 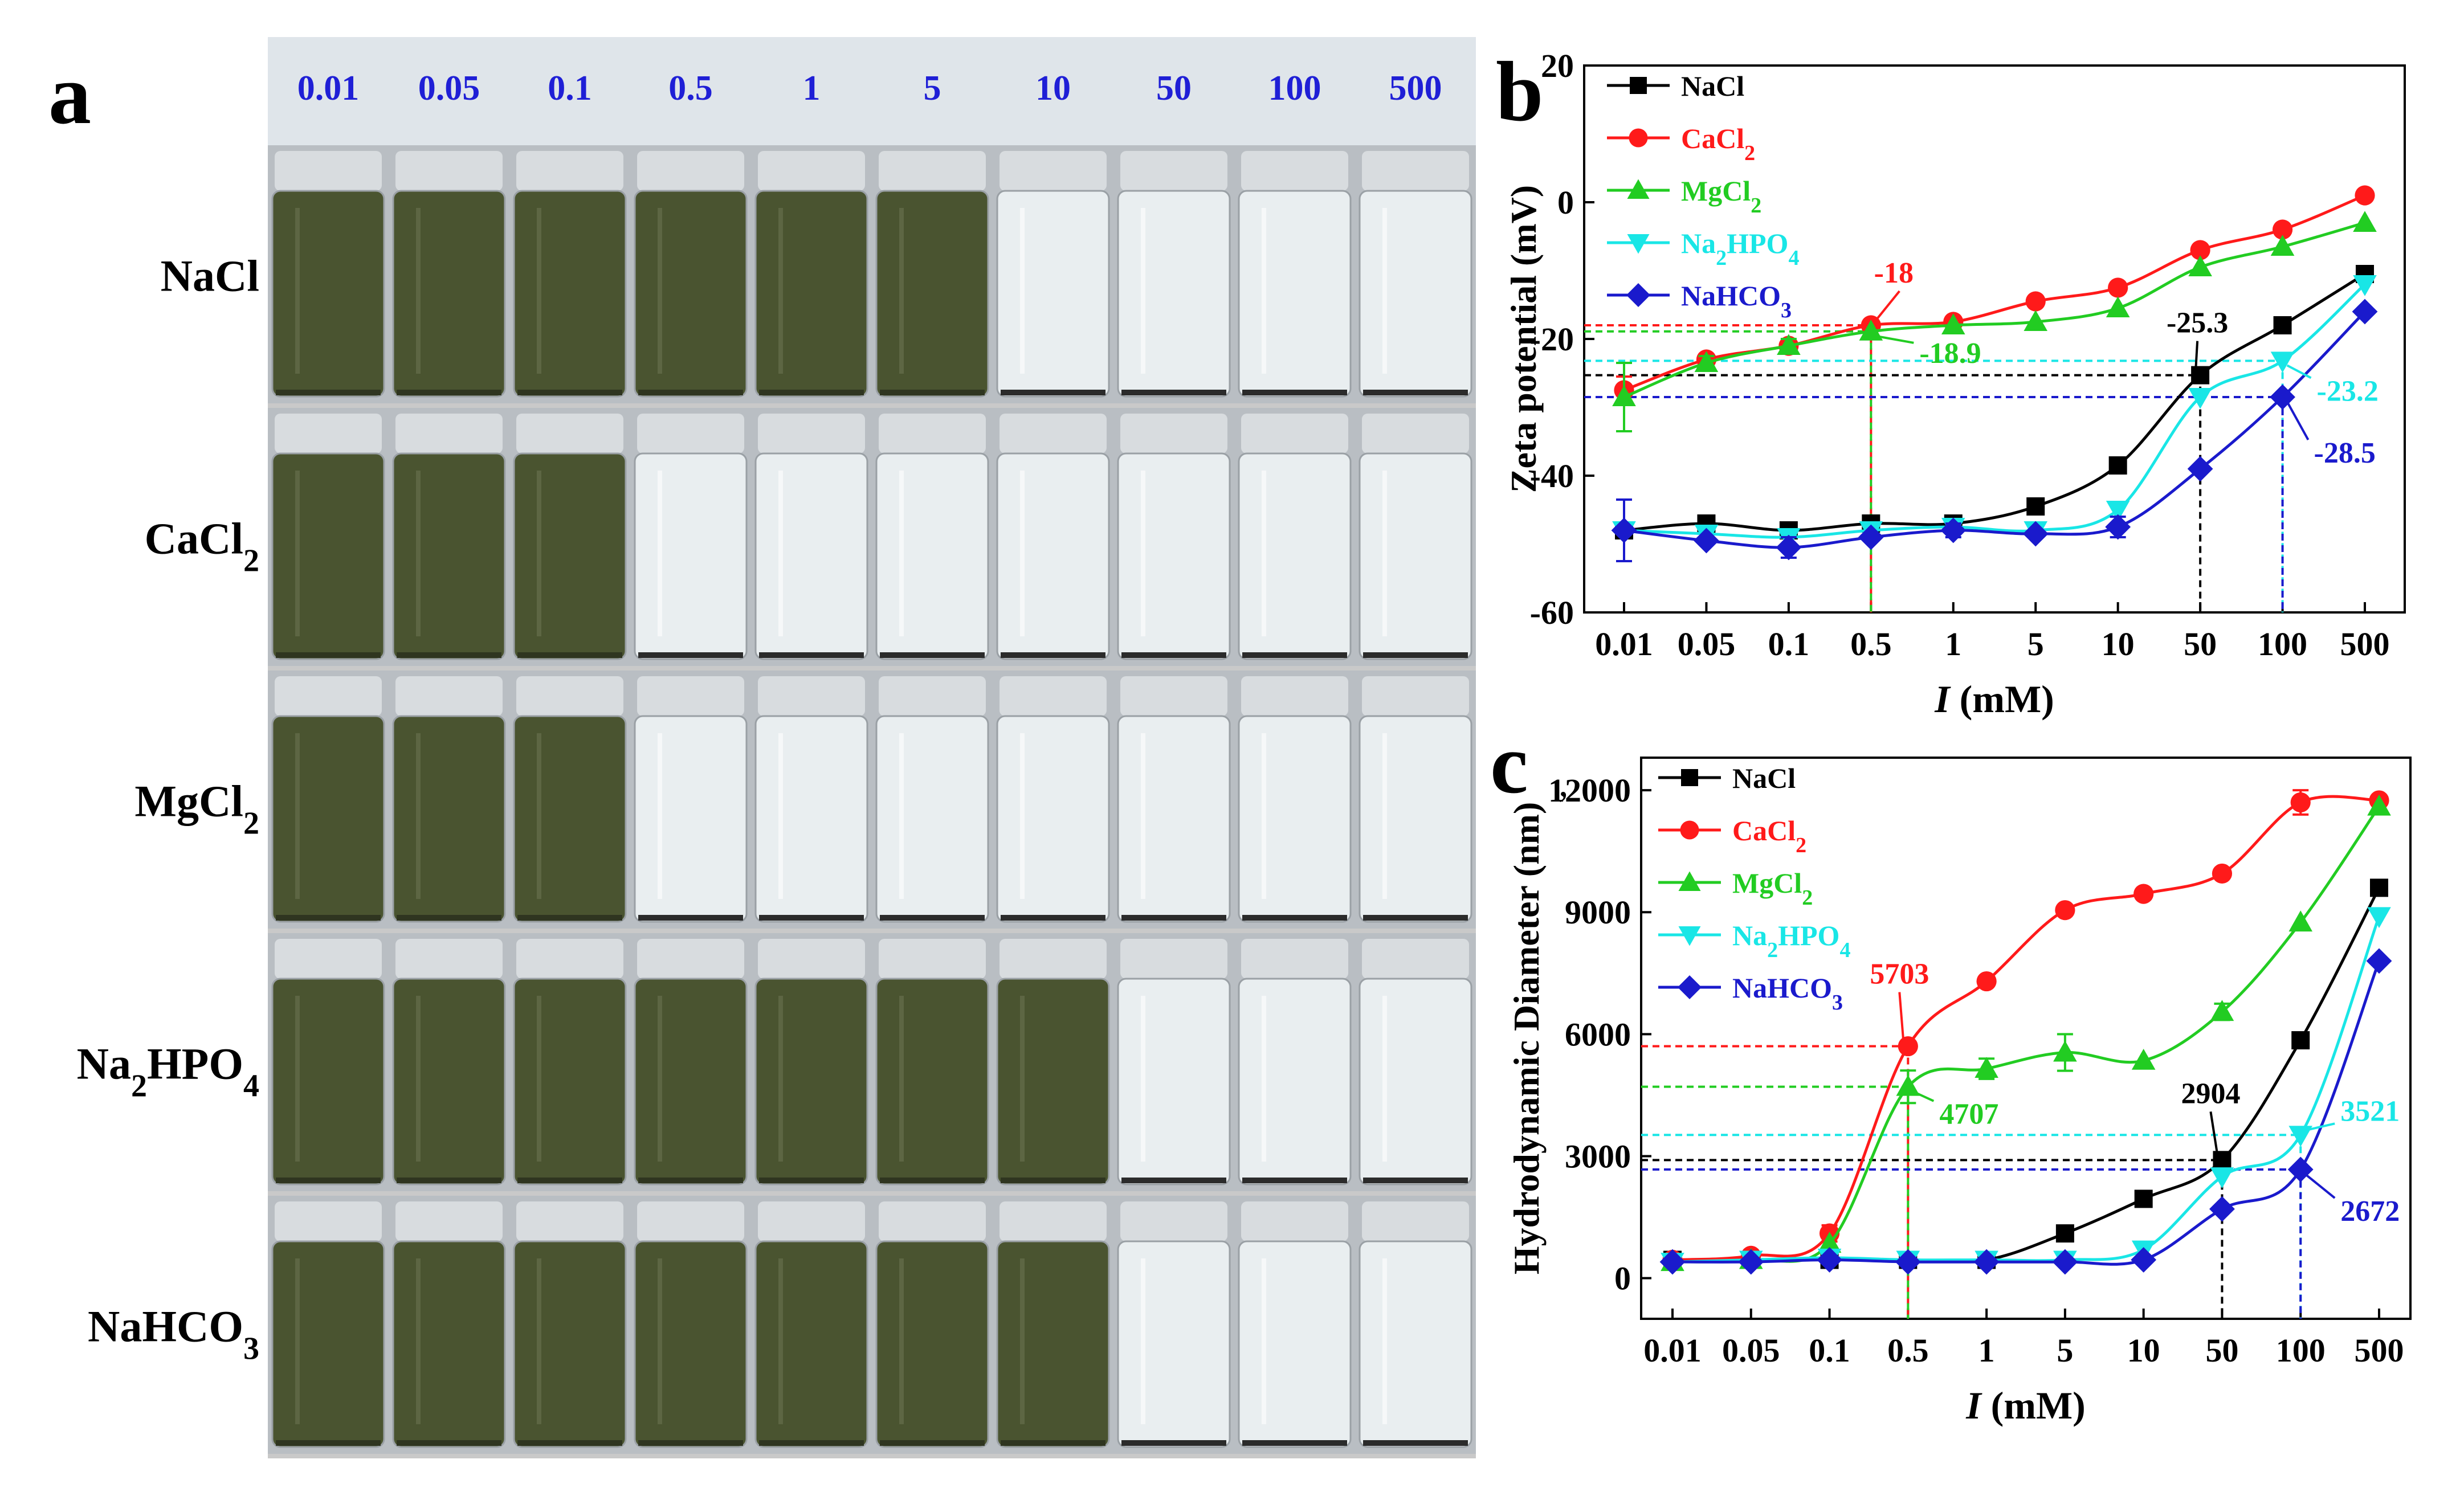 I want to click on panel-a-letter: a, so click(x=69, y=94).